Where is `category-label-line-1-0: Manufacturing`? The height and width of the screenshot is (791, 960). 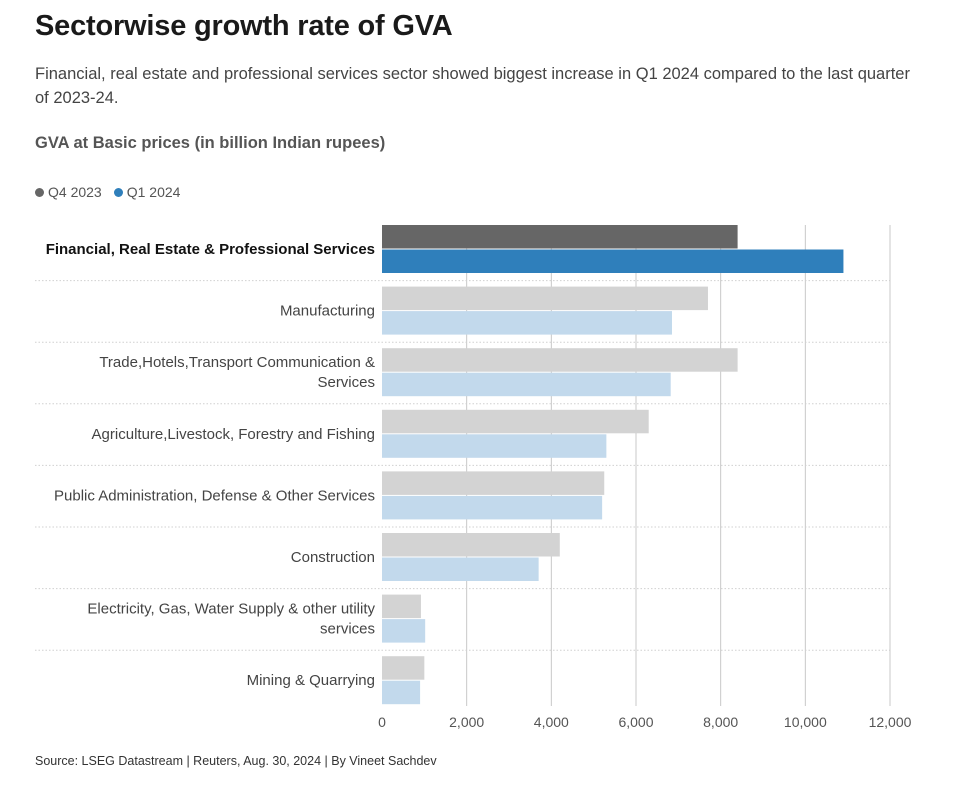
category-label-line-1-0: Manufacturing is located at coordinates (327, 311).